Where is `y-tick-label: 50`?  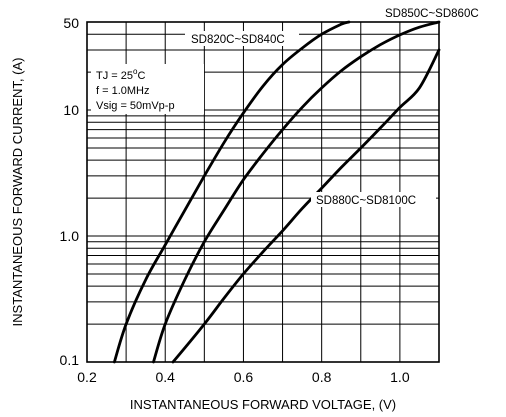 y-tick-label: 50 is located at coordinates (71, 23).